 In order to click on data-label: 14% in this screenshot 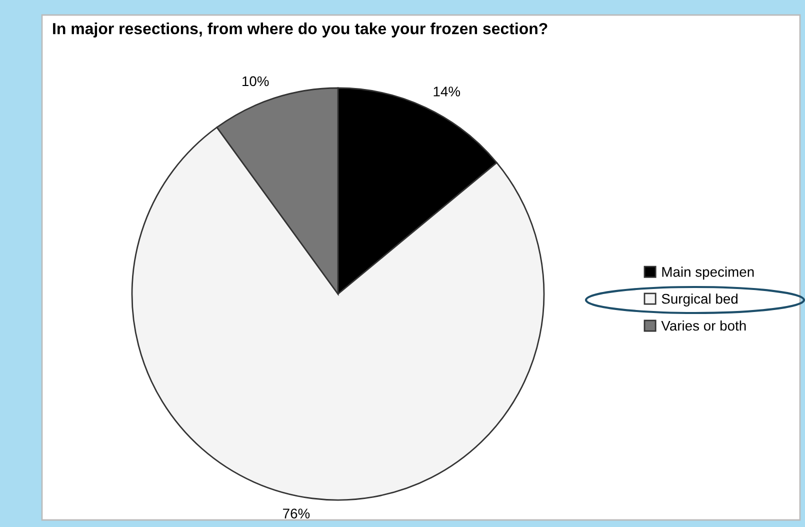, I will do `click(447, 91)`.